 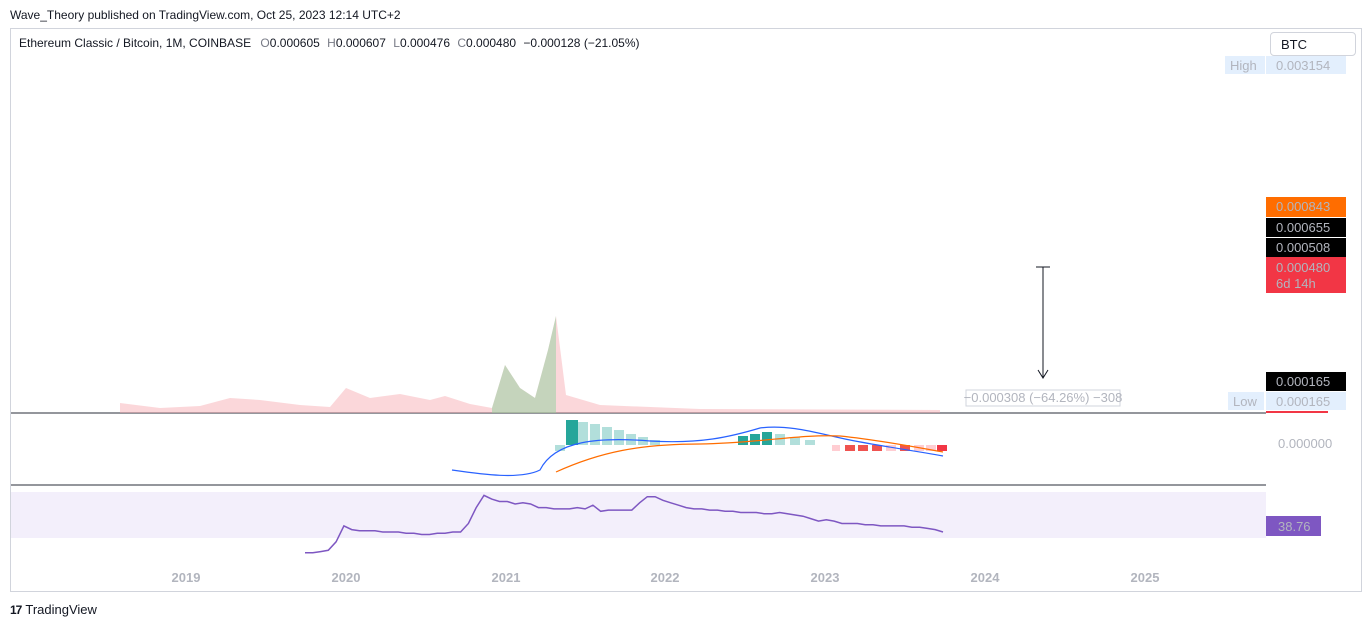 What do you see at coordinates (135, 43) in the screenshot?
I see `symbol-name: Ethereum Classic / Bitcoin, 1M, COINBASE` at bounding box center [135, 43].